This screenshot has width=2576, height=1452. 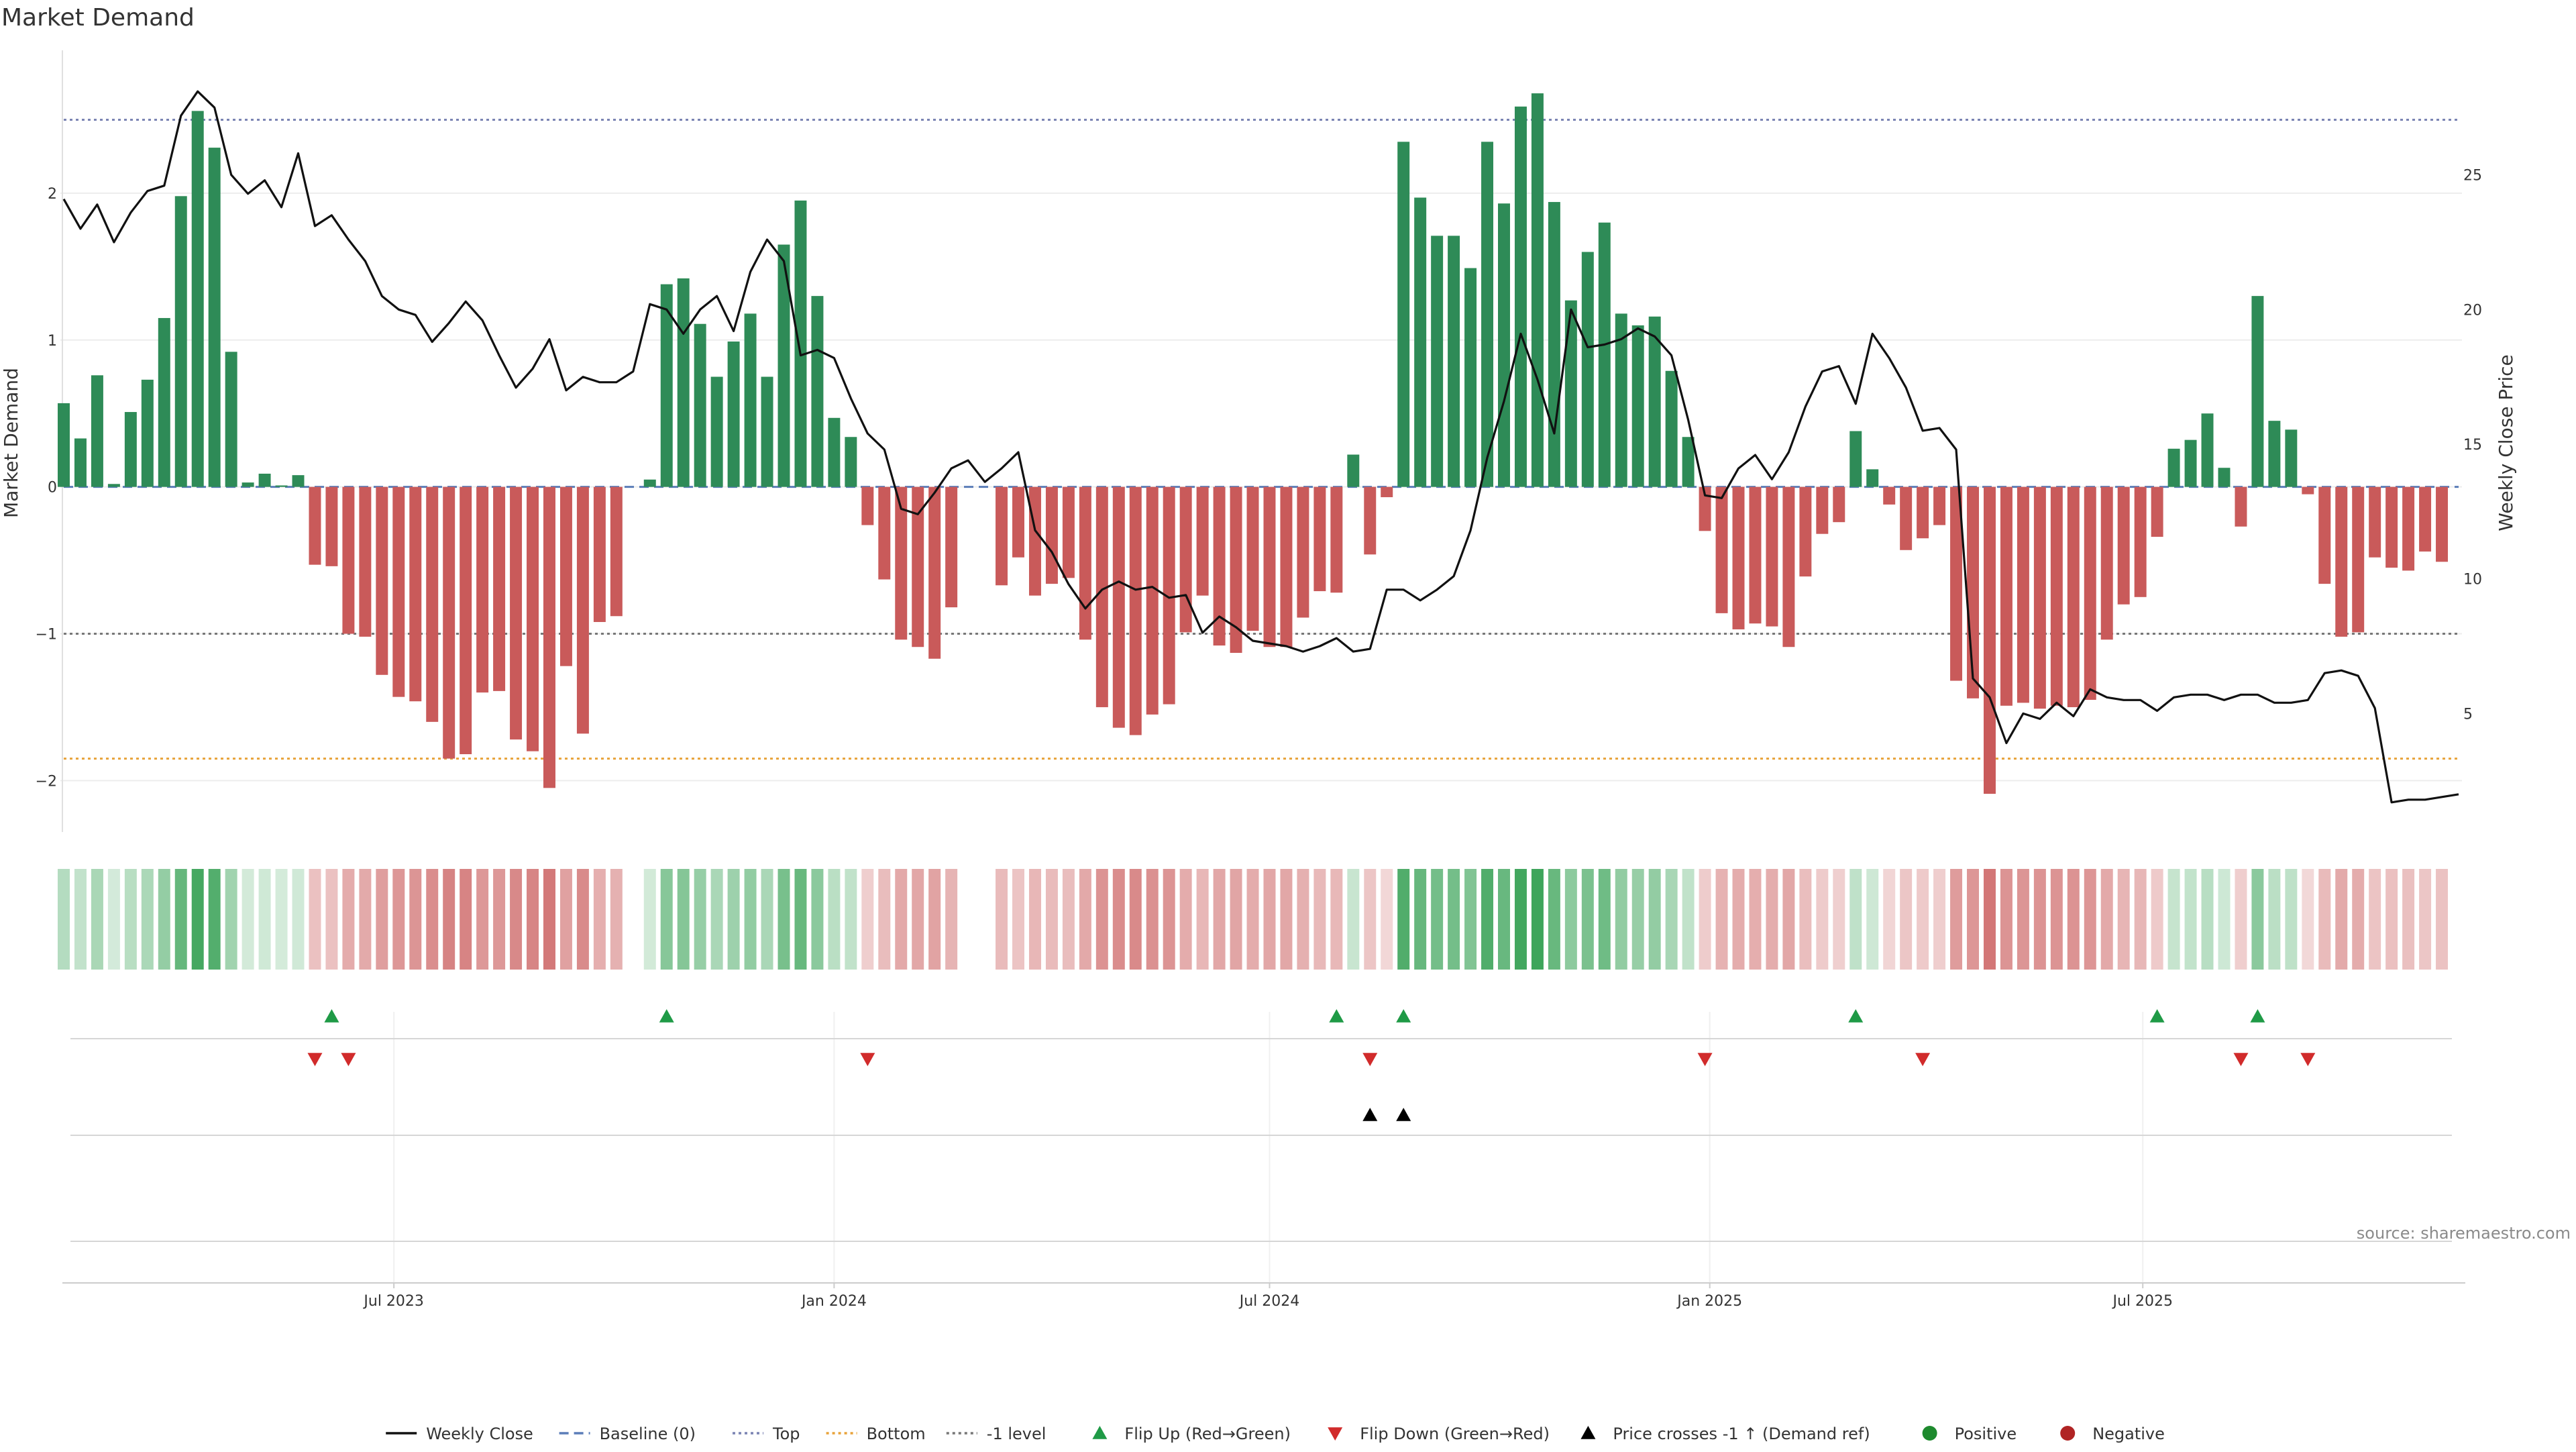 I want to click on legend-item: Bottom, so click(x=876, y=1434).